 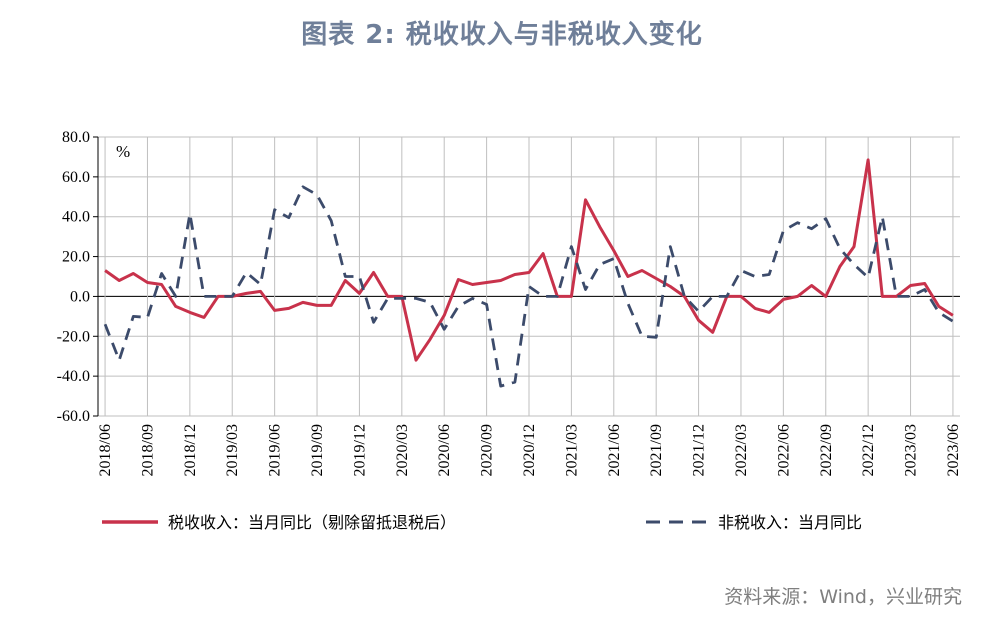 I want to click on x-tick-label: 2018/06, so click(x=105, y=450).